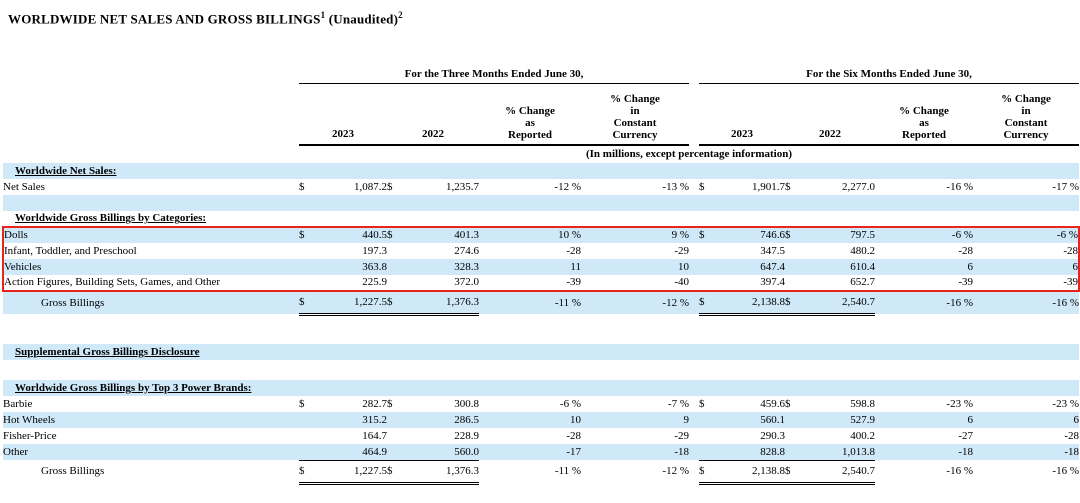 The image size is (1080, 503). I want to click on value-cell: 372.0, so click(440, 284).